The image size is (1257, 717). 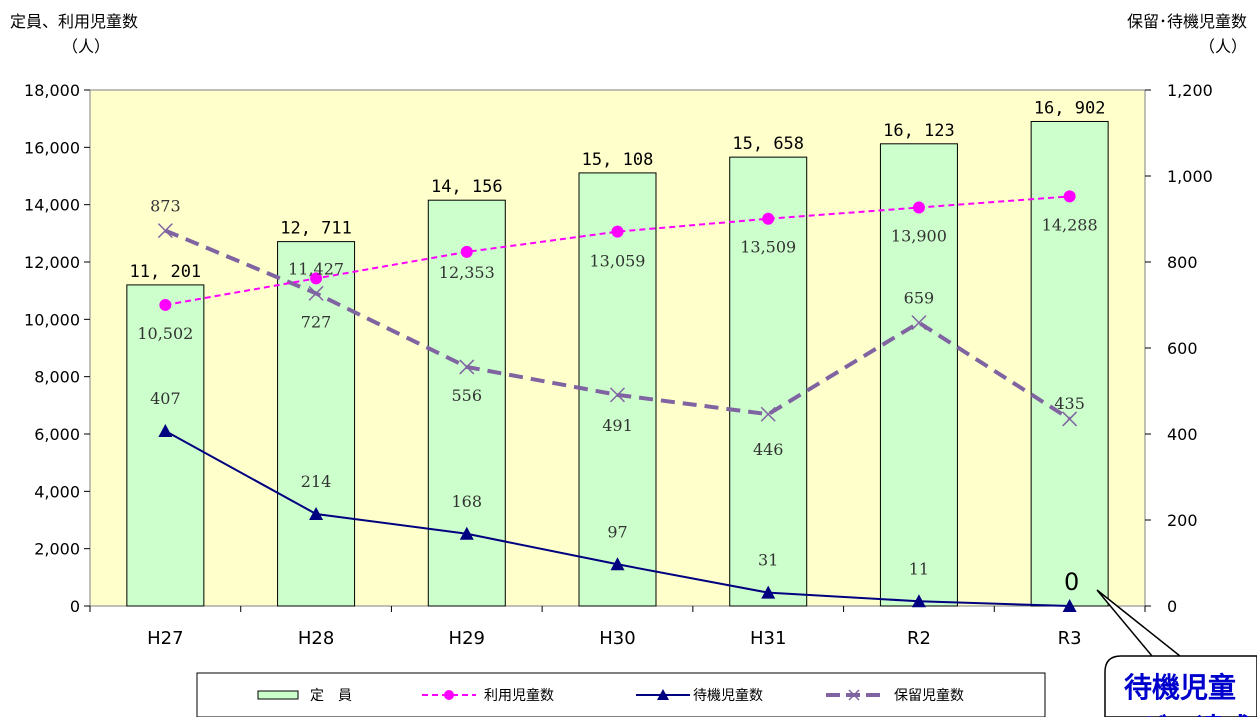 What do you see at coordinates (52, 147) in the screenshot?
I see `left-tick-label: 16,000` at bounding box center [52, 147].